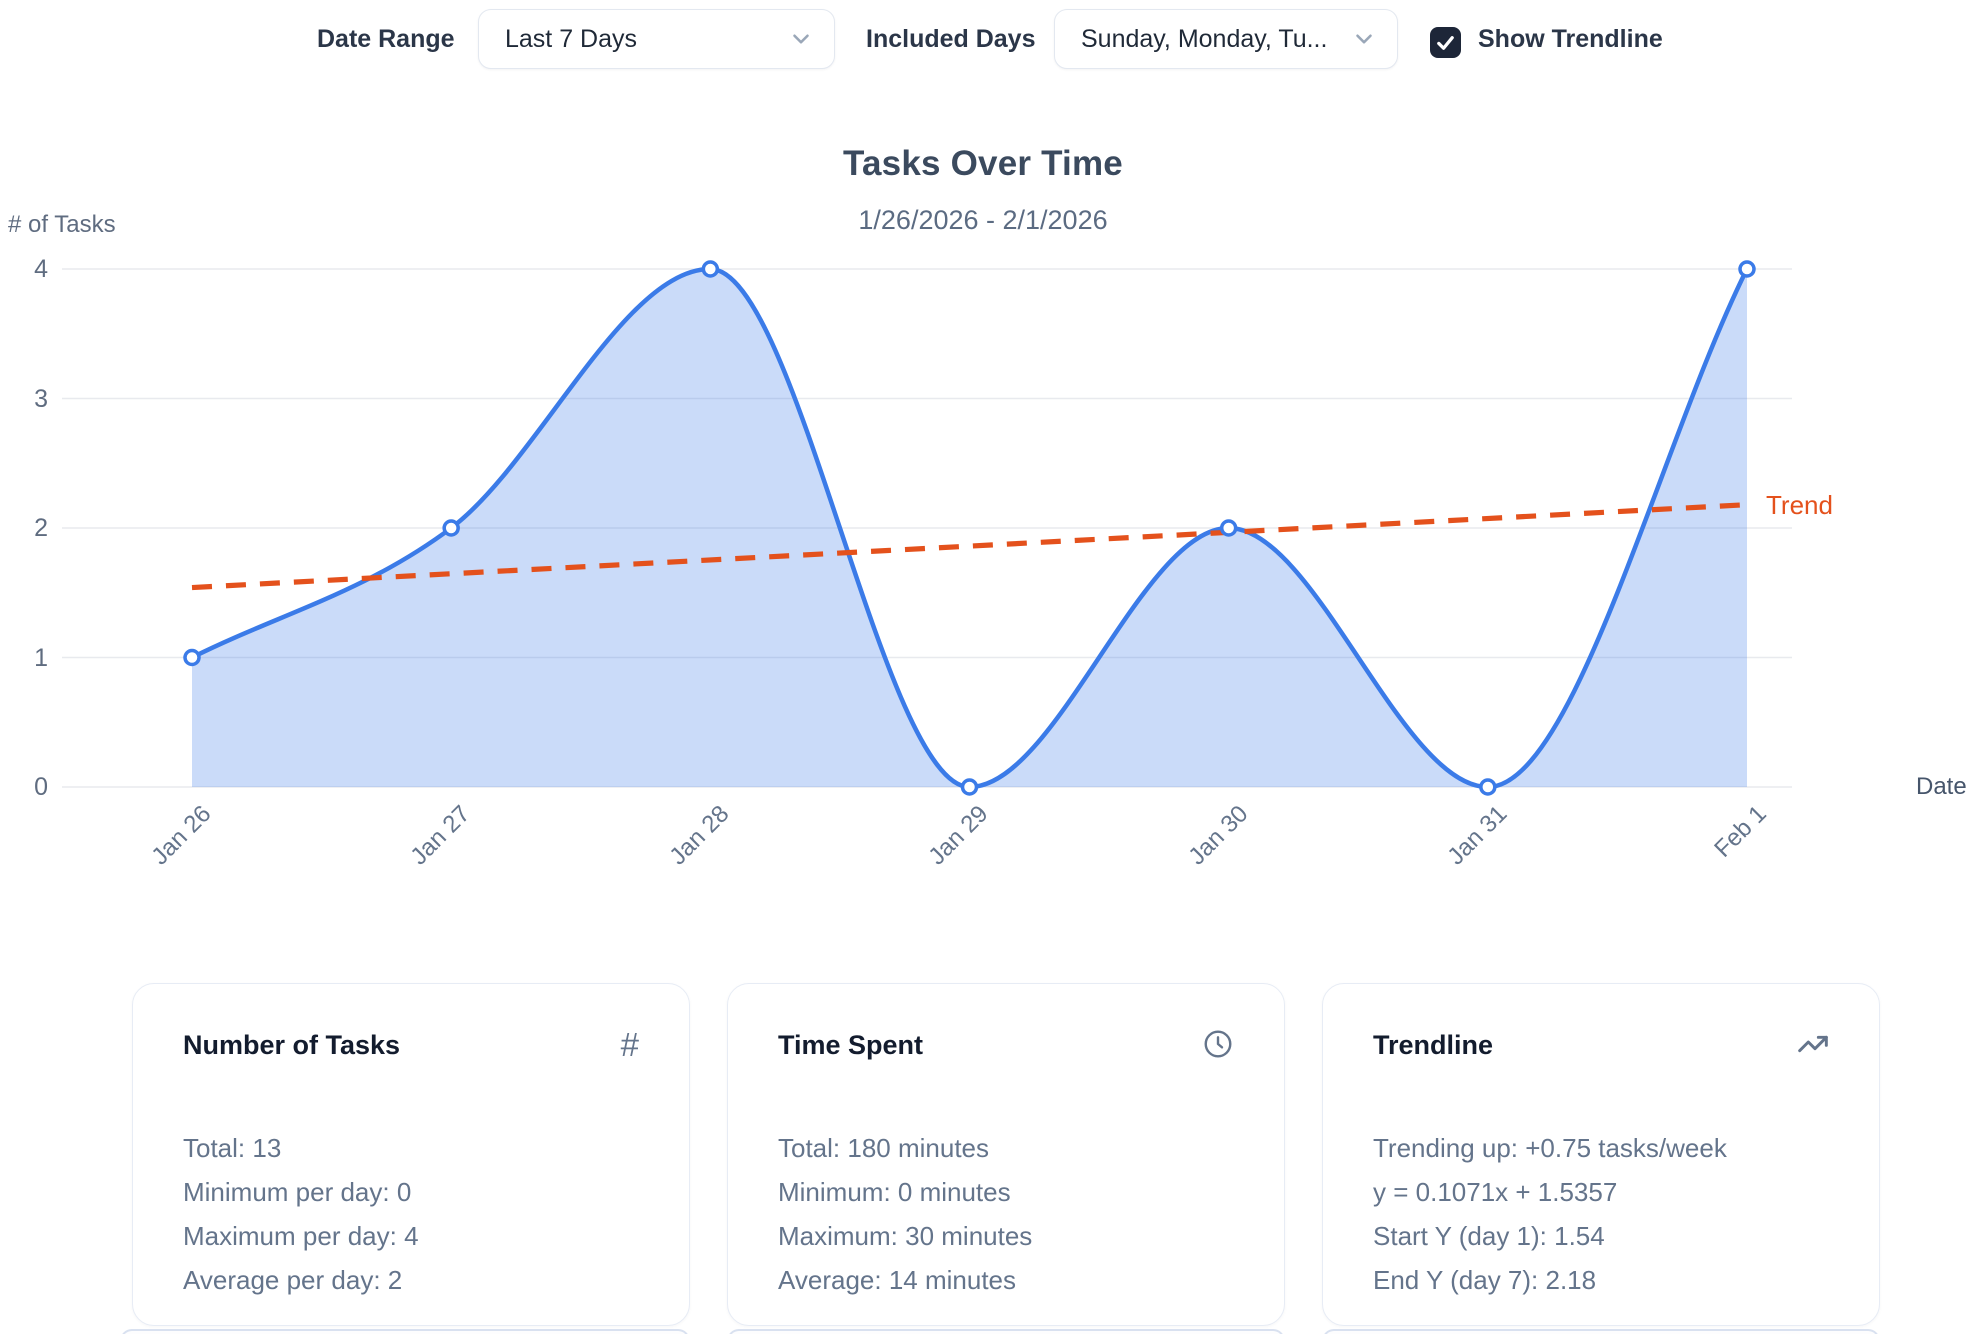 This screenshot has height=1334, width=1966. Describe the element at coordinates (41, 528) in the screenshot. I see `y-tick-label: 2` at that location.